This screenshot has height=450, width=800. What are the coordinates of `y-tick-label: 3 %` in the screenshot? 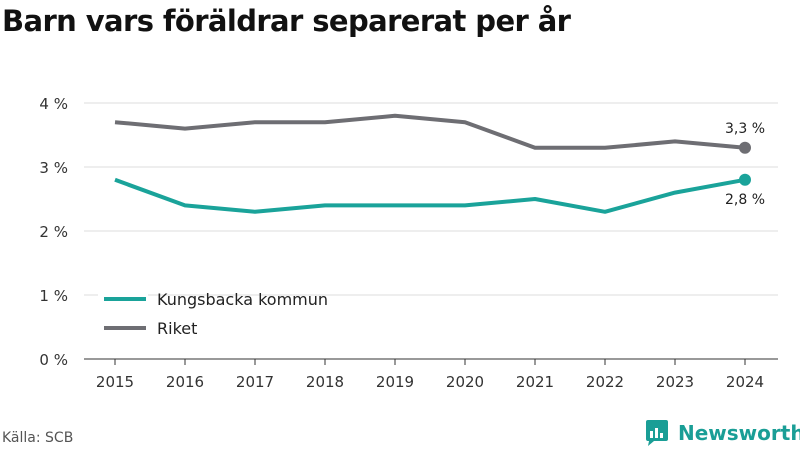 It's located at (53, 168).